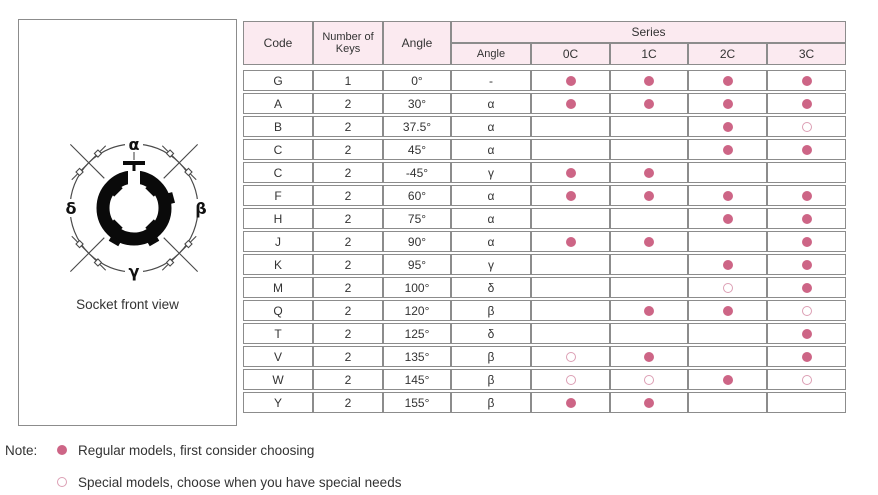 The width and height of the screenshot is (878, 495). What do you see at coordinates (278, 43) in the screenshot?
I see `col-header-code: Code` at bounding box center [278, 43].